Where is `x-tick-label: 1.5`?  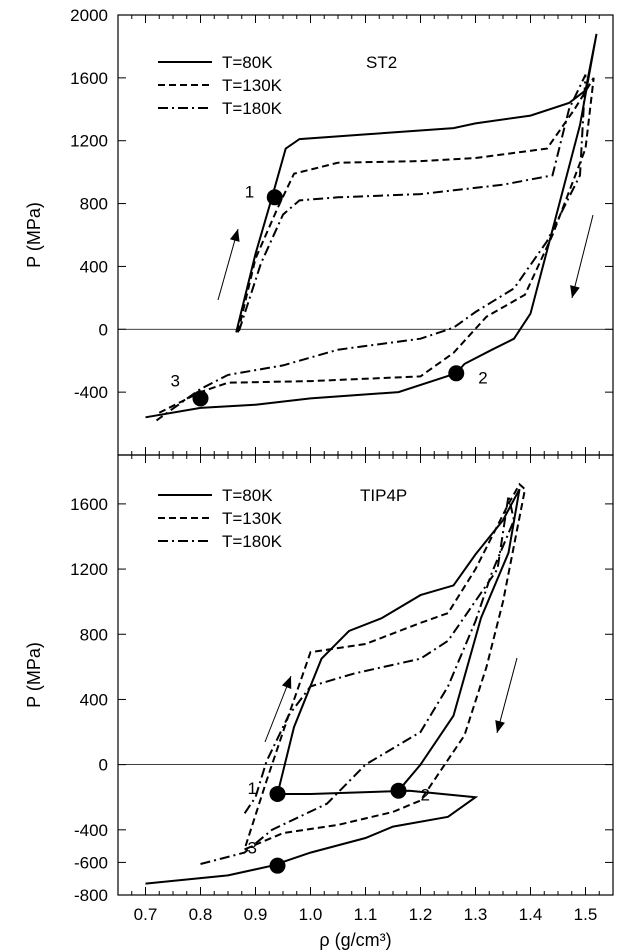 x-tick-label: 1.5 is located at coordinates (586, 914).